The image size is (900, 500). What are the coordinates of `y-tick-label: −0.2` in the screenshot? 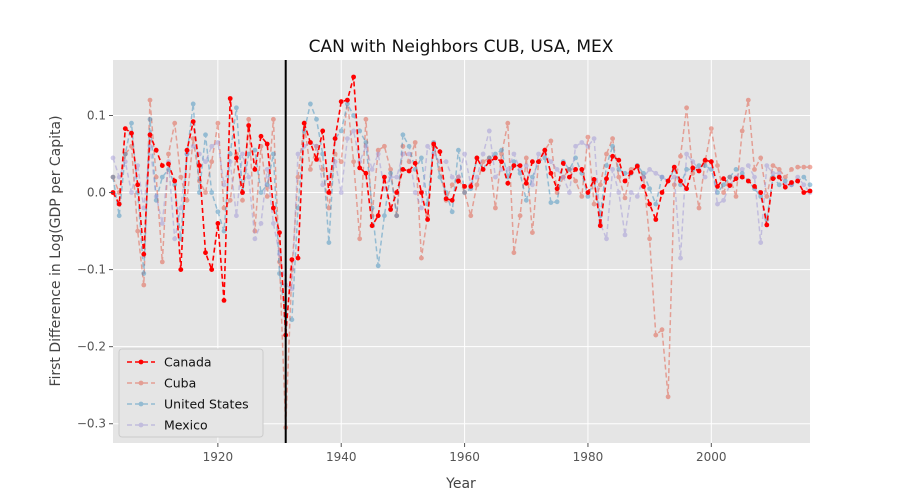 It's located at (91, 347).